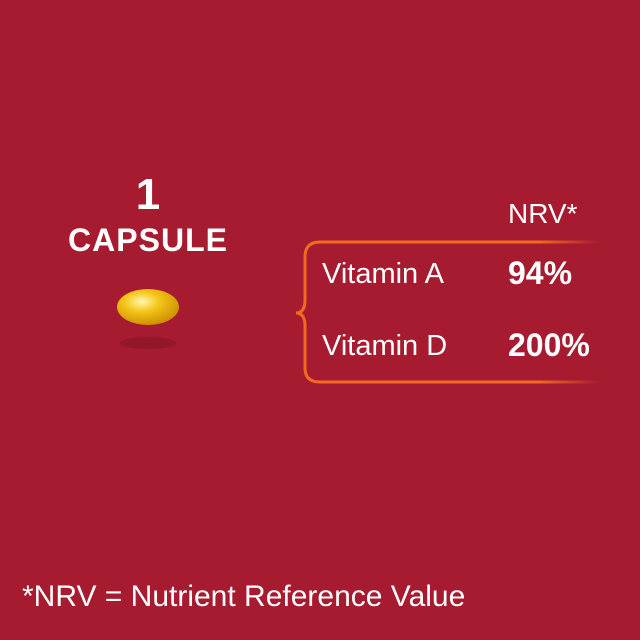  I want to click on nrv-header: NRV*, so click(543, 213).